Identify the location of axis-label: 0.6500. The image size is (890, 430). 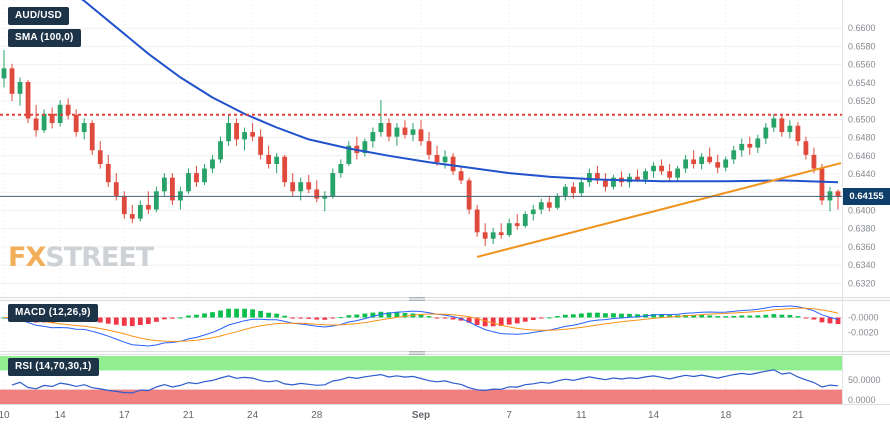
(862, 119).